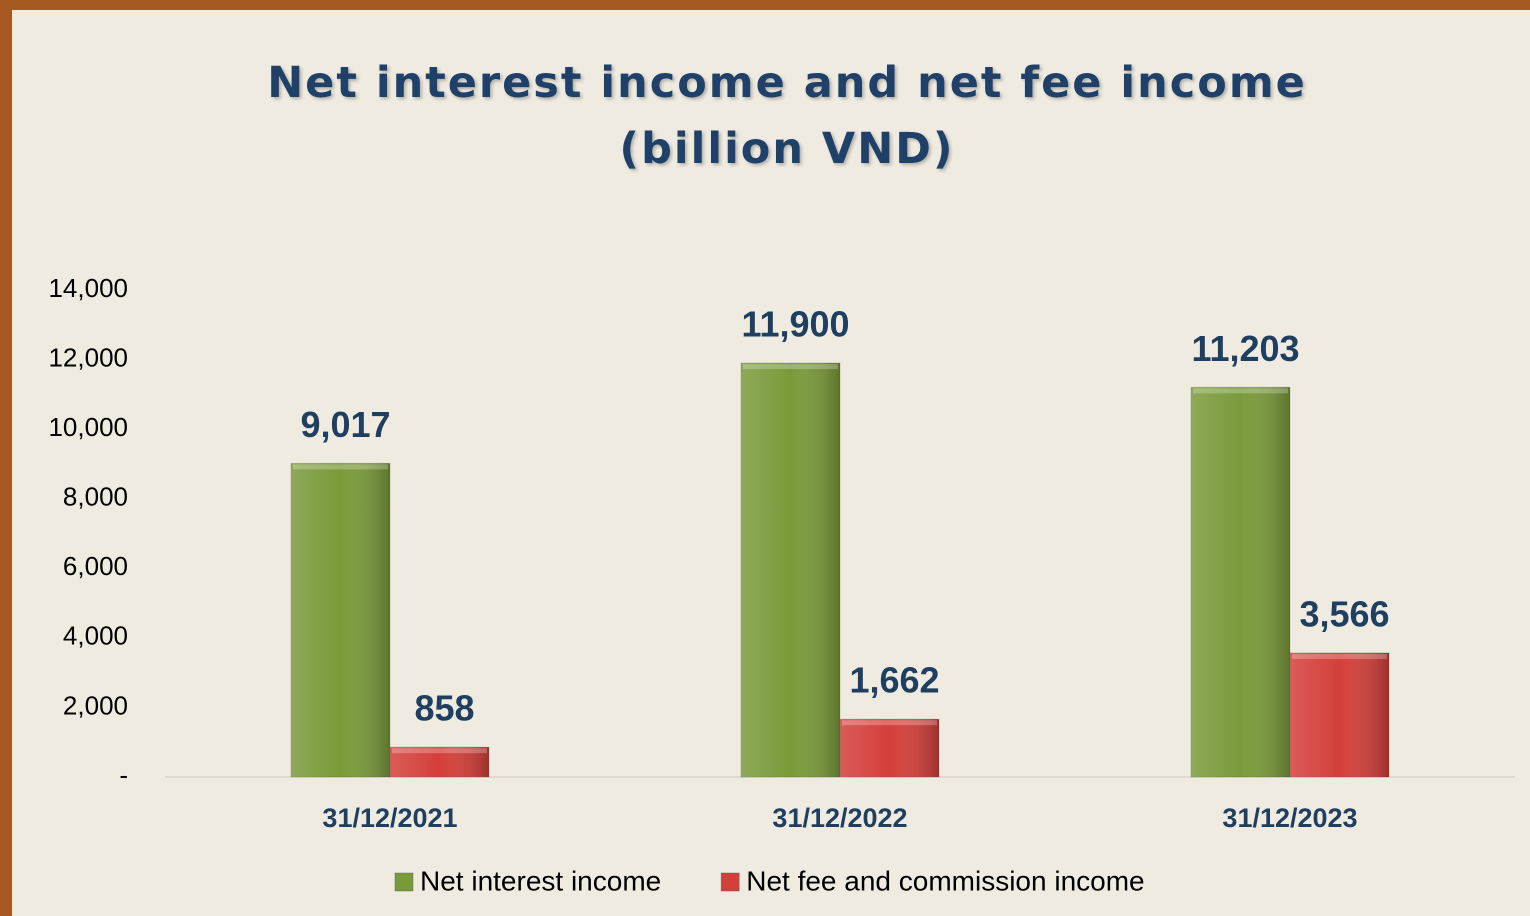  What do you see at coordinates (795, 324) in the screenshot?
I see `value-label: 11,900` at bounding box center [795, 324].